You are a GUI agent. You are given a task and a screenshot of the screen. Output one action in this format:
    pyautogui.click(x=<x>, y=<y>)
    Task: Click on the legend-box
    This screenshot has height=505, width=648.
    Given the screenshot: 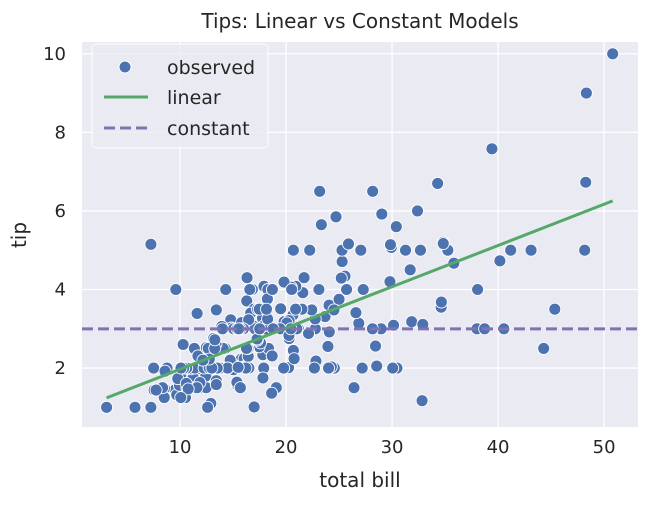 What is the action you would take?
    pyautogui.click(x=180, y=96)
    